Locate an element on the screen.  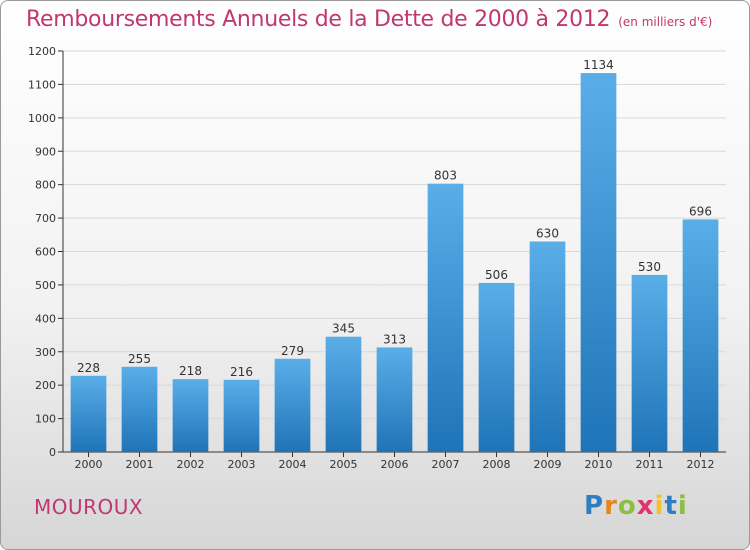
y-tick-label: 100 is located at coordinates (45, 419).